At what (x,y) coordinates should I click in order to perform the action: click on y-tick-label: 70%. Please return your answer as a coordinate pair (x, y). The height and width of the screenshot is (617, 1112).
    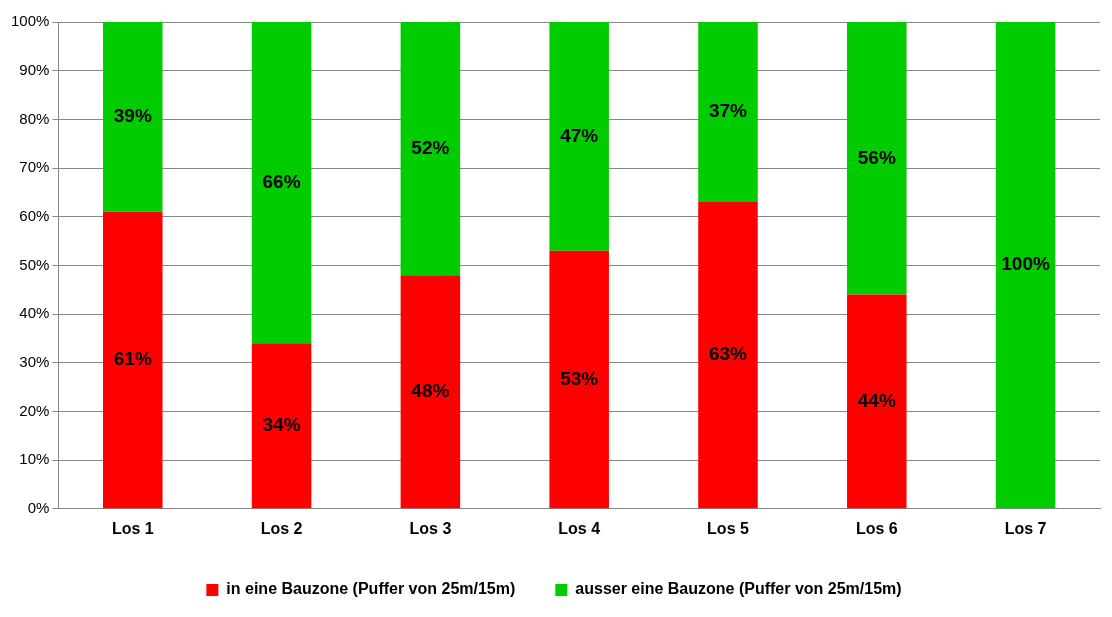
    Looking at the image, I should click on (34, 167).